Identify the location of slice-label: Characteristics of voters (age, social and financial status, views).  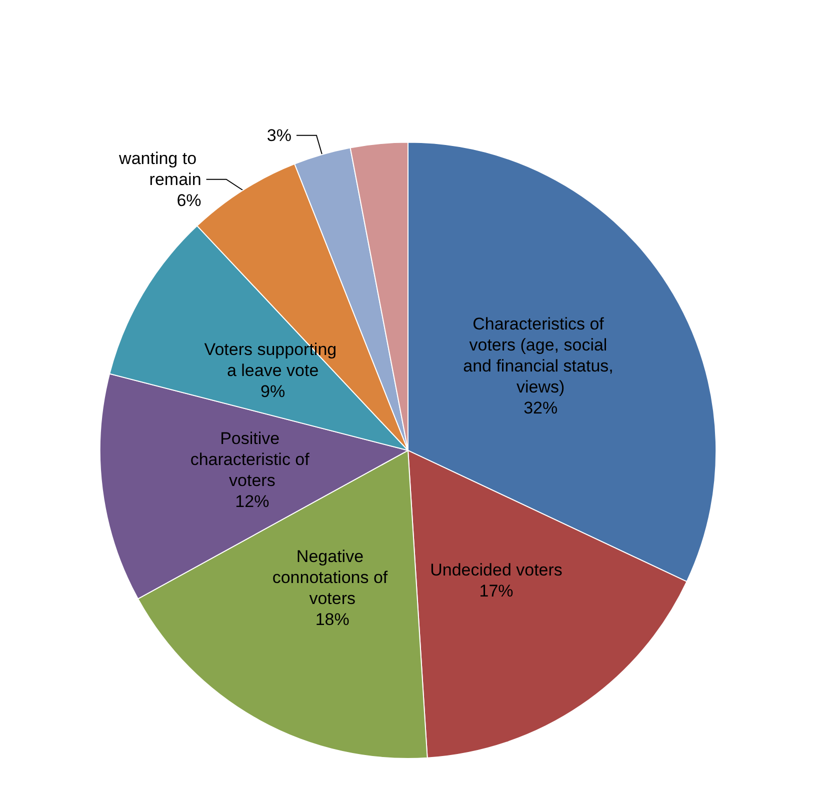
(540, 355).